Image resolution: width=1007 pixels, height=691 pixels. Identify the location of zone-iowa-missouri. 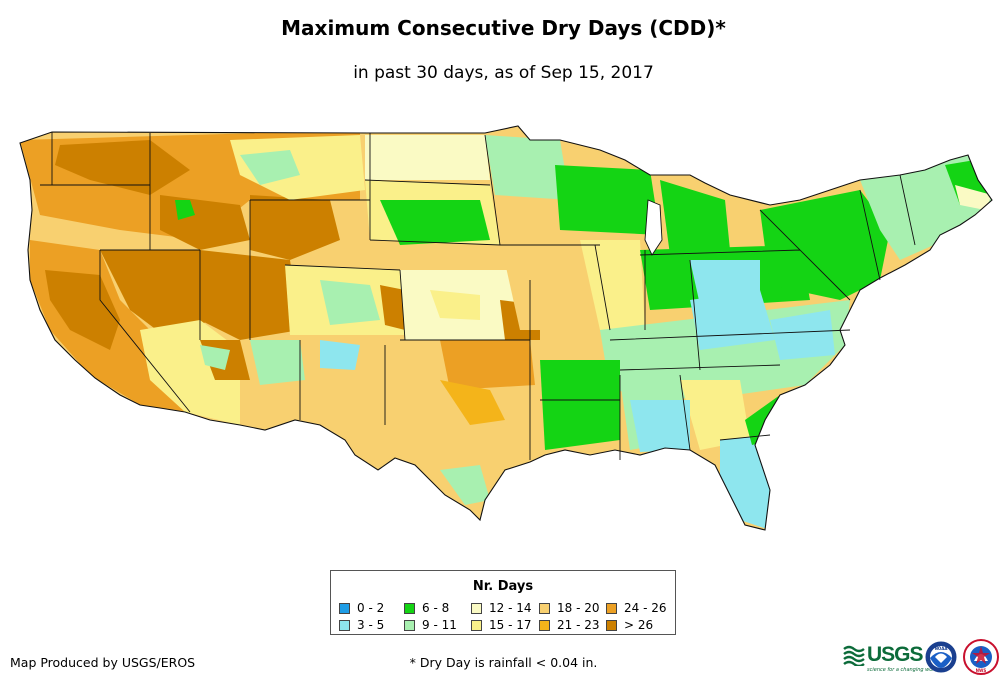
(555, 285).